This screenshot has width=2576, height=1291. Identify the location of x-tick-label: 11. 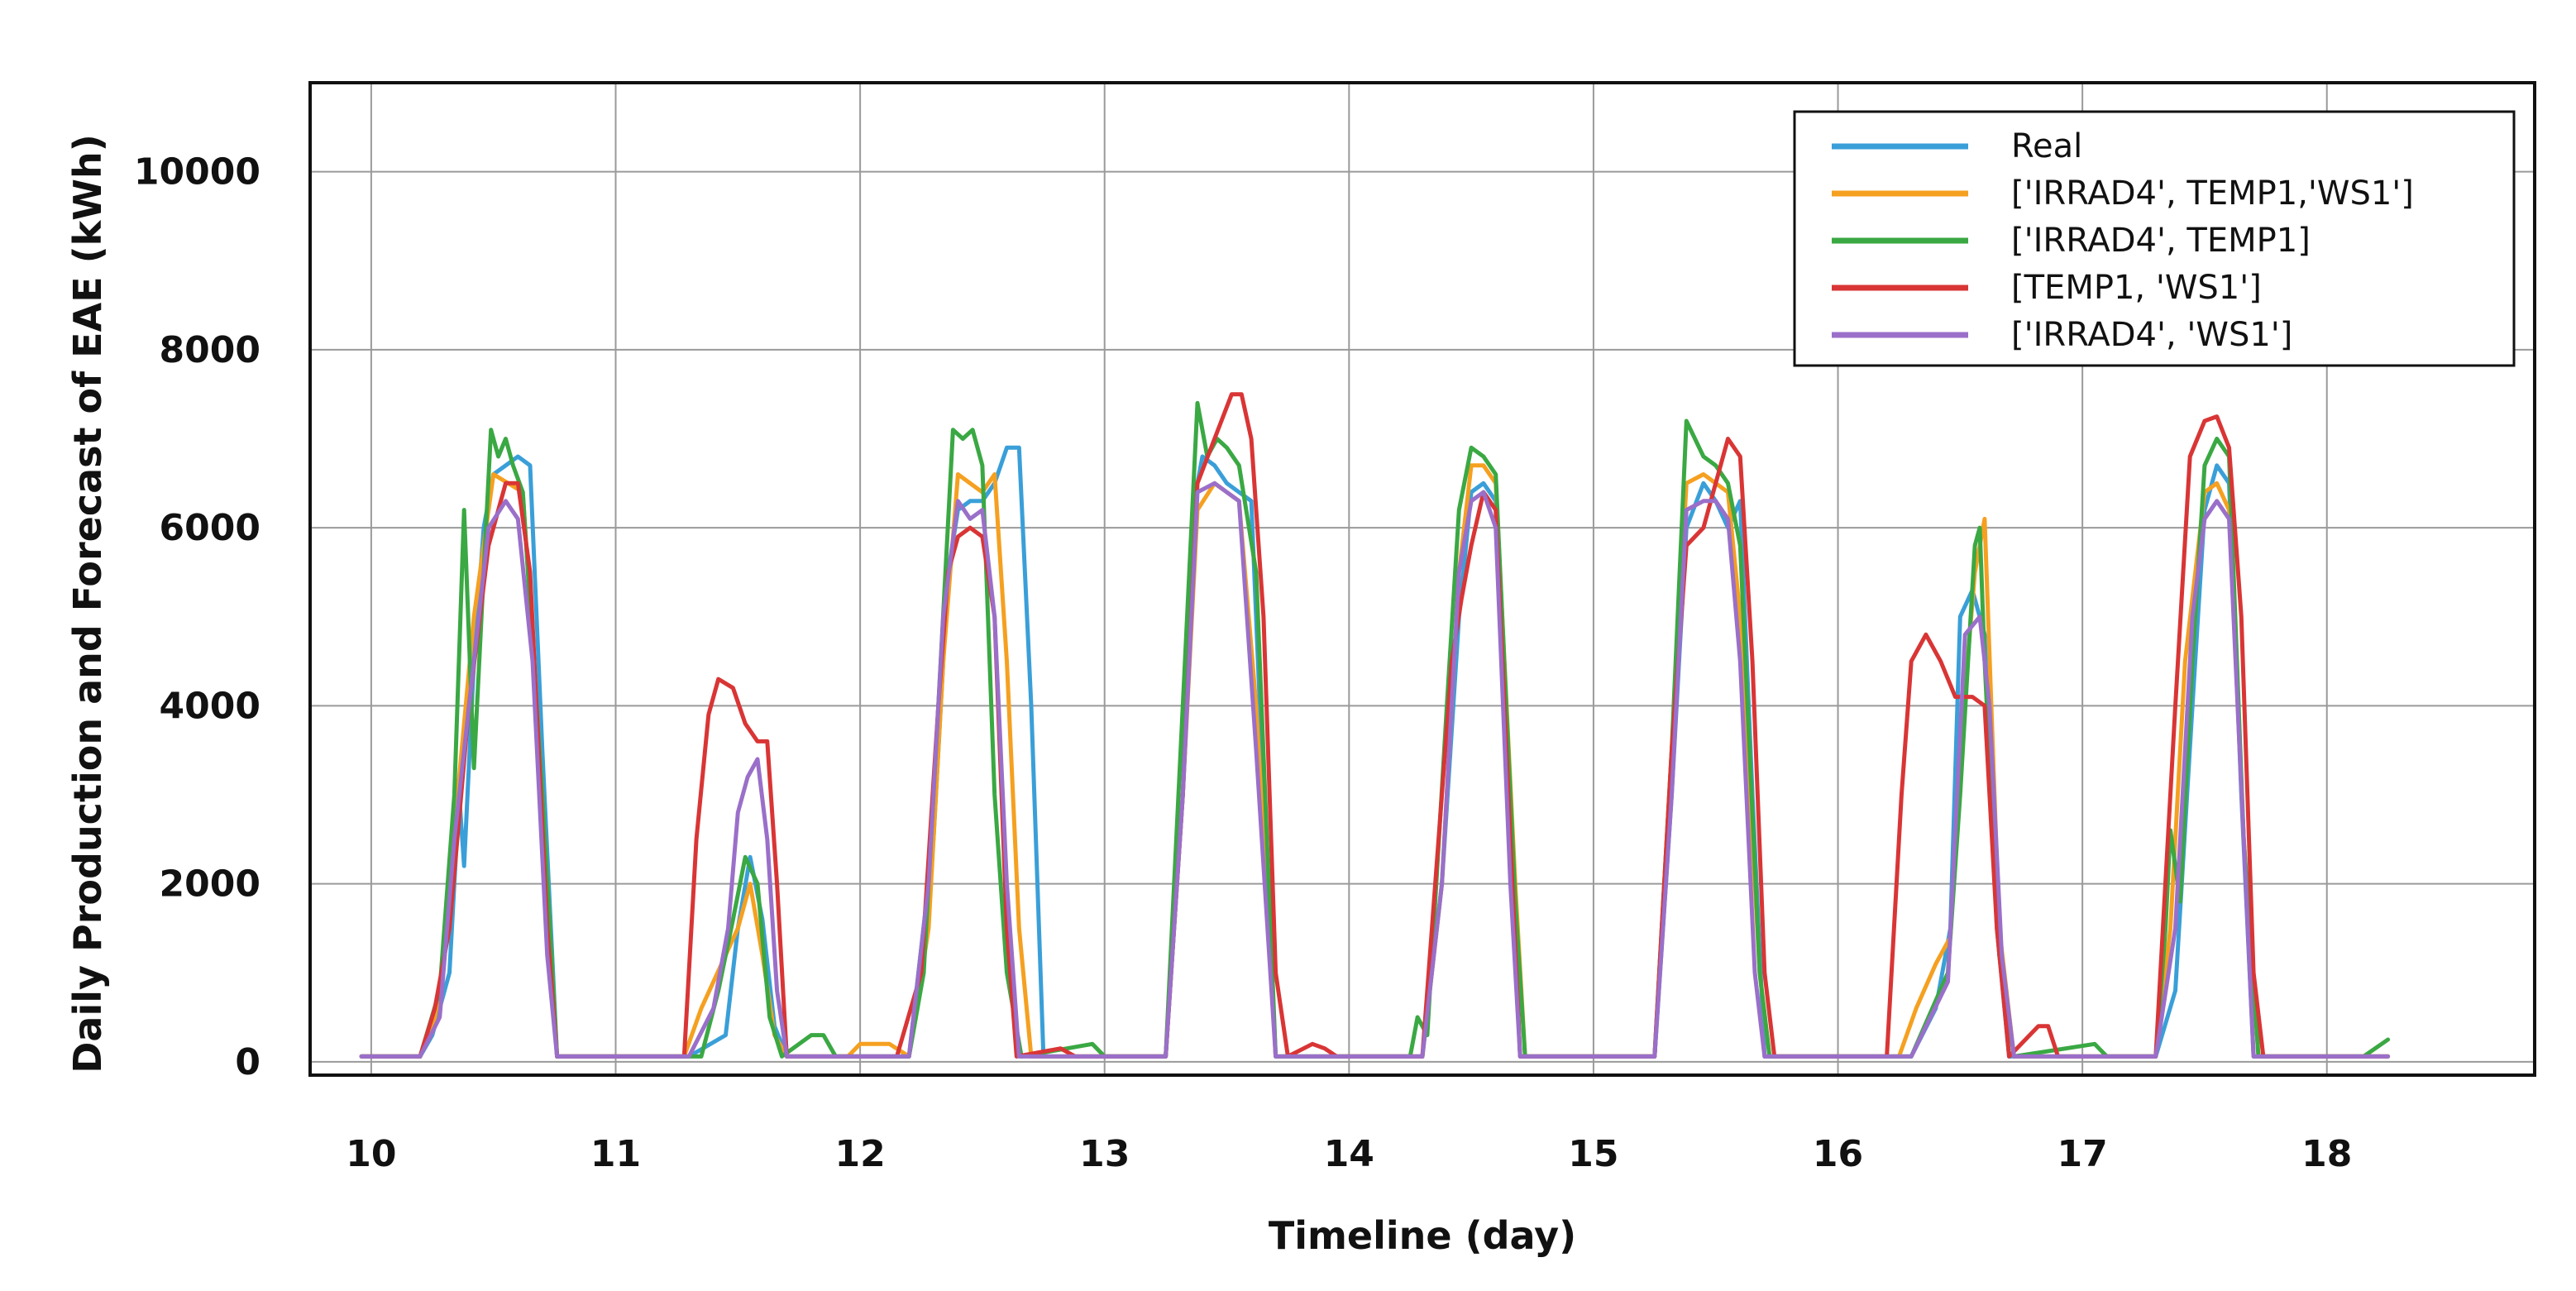
(615, 1154).